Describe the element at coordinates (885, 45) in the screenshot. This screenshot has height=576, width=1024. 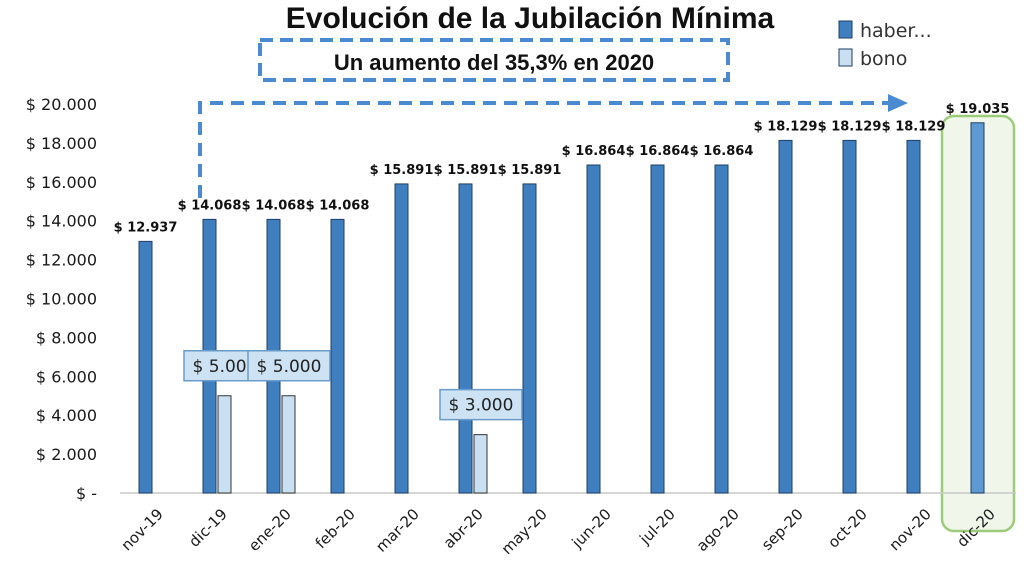
I see `legend: haber... bono` at that location.